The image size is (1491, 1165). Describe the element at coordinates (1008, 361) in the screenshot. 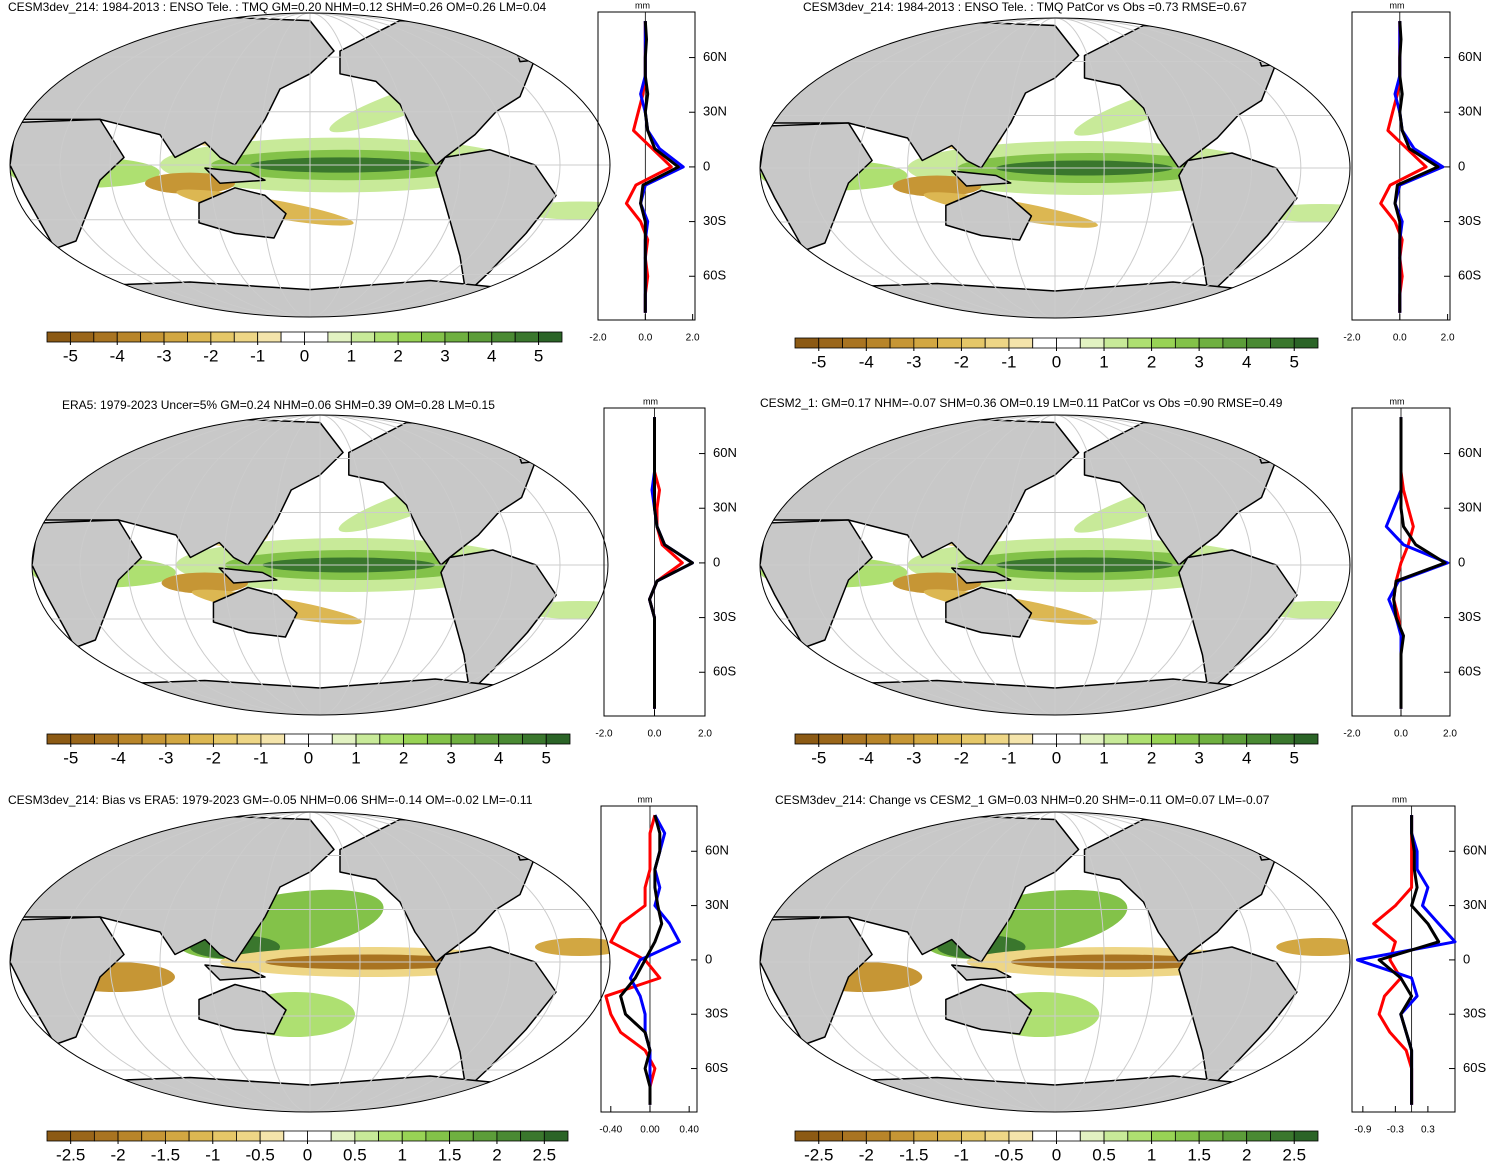

I see `colorbar-label: -1` at that location.